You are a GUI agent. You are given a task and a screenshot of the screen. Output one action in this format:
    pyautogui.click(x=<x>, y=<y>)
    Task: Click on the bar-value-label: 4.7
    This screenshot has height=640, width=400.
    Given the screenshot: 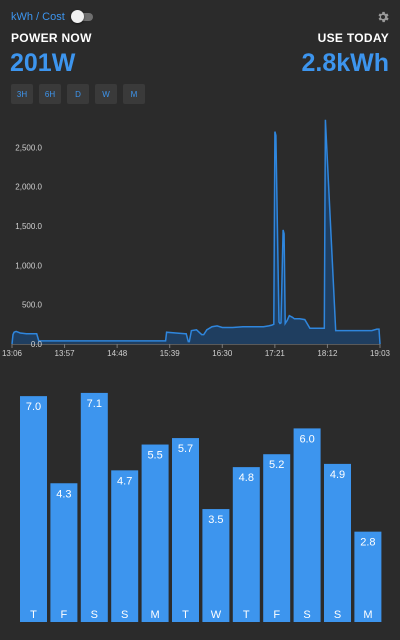 What is the action you would take?
    pyautogui.click(x=124, y=481)
    